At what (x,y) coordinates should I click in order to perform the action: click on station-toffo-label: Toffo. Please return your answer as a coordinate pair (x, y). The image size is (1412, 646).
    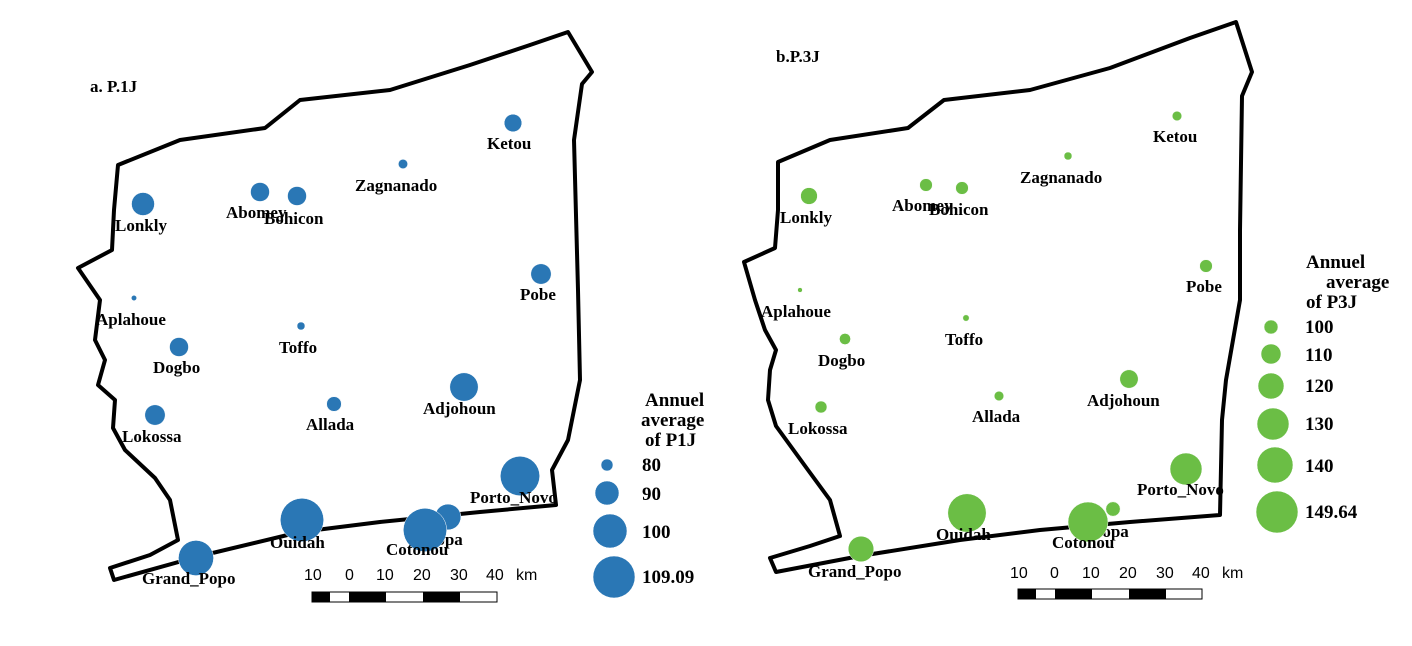
    Looking at the image, I should click on (298, 347).